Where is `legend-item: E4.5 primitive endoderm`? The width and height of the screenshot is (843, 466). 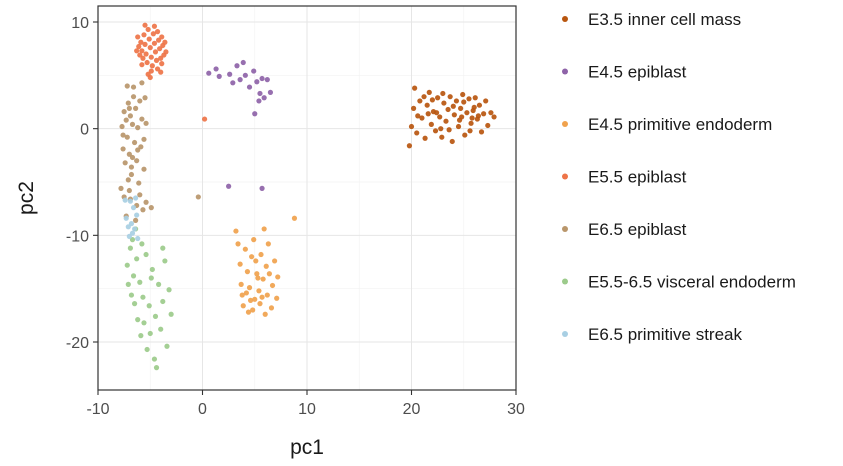
legend-item: E4.5 primitive endoderm is located at coordinates (667, 124).